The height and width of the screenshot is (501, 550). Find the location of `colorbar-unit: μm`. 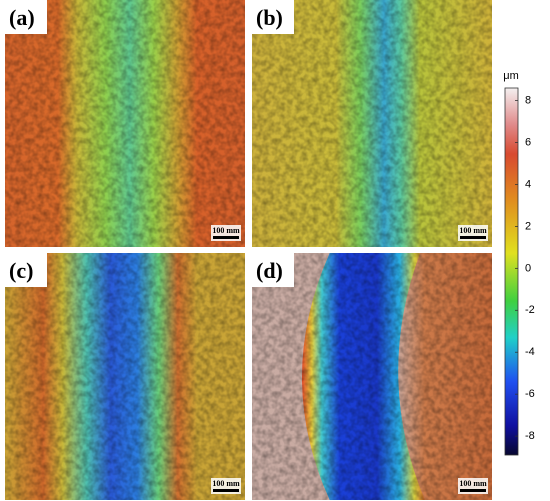

colorbar-unit: μm is located at coordinates (511, 76).